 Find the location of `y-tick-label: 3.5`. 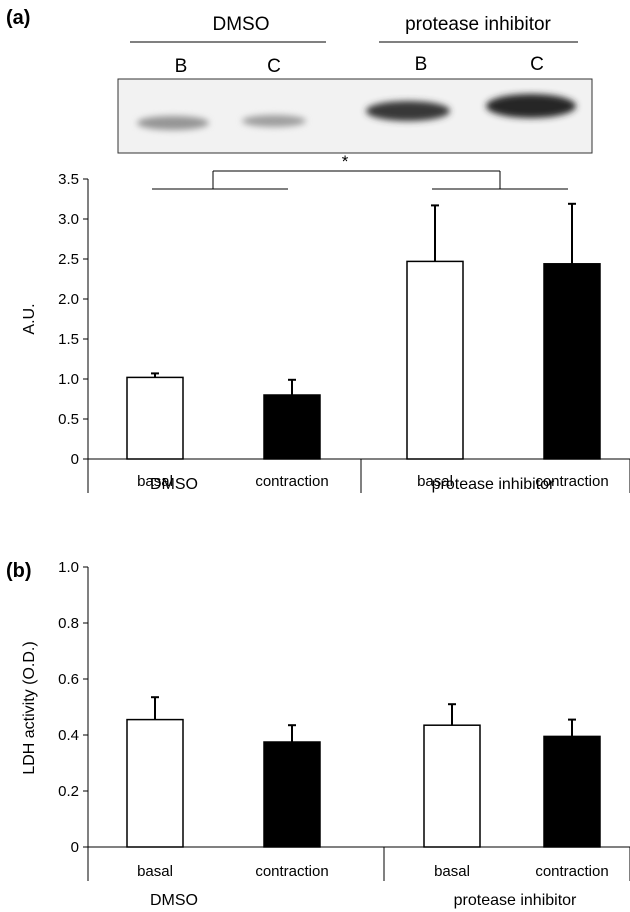

y-tick-label: 3.5 is located at coordinates (68, 179).